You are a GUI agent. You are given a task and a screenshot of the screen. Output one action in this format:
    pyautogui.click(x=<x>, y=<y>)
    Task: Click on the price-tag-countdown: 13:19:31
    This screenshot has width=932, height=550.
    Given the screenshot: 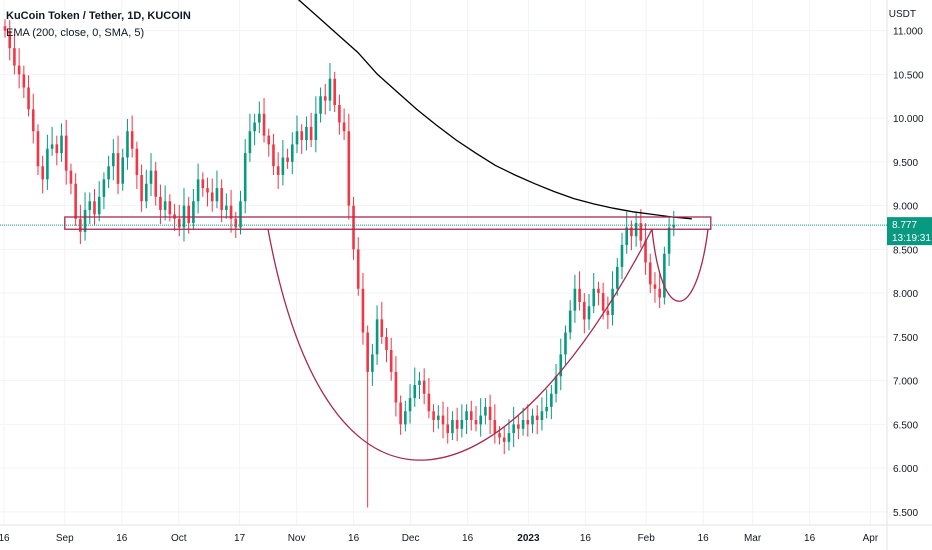 What is the action you would take?
    pyautogui.click(x=911, y=238)
    